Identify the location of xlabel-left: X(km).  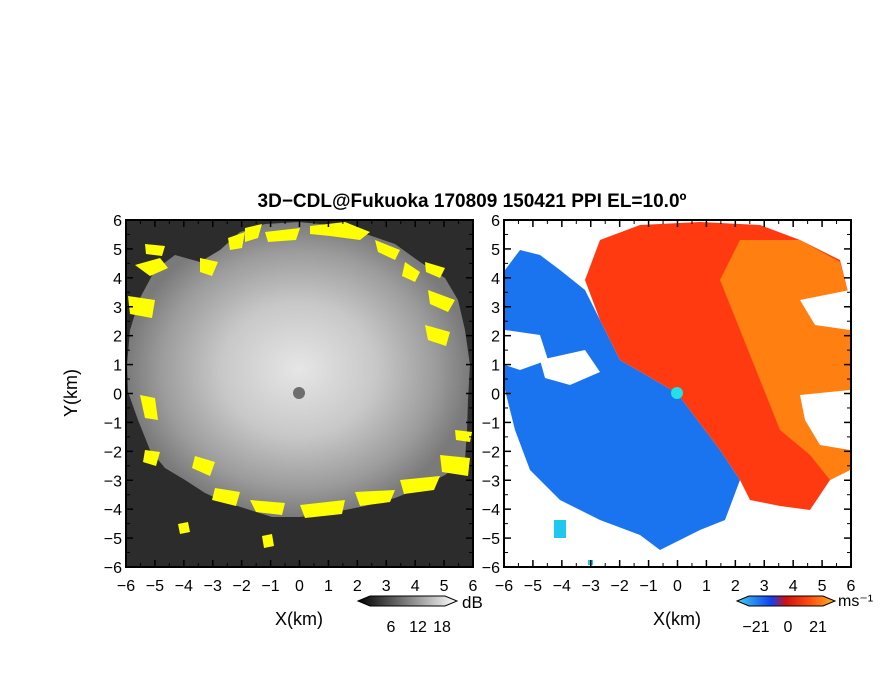
(299, 619).